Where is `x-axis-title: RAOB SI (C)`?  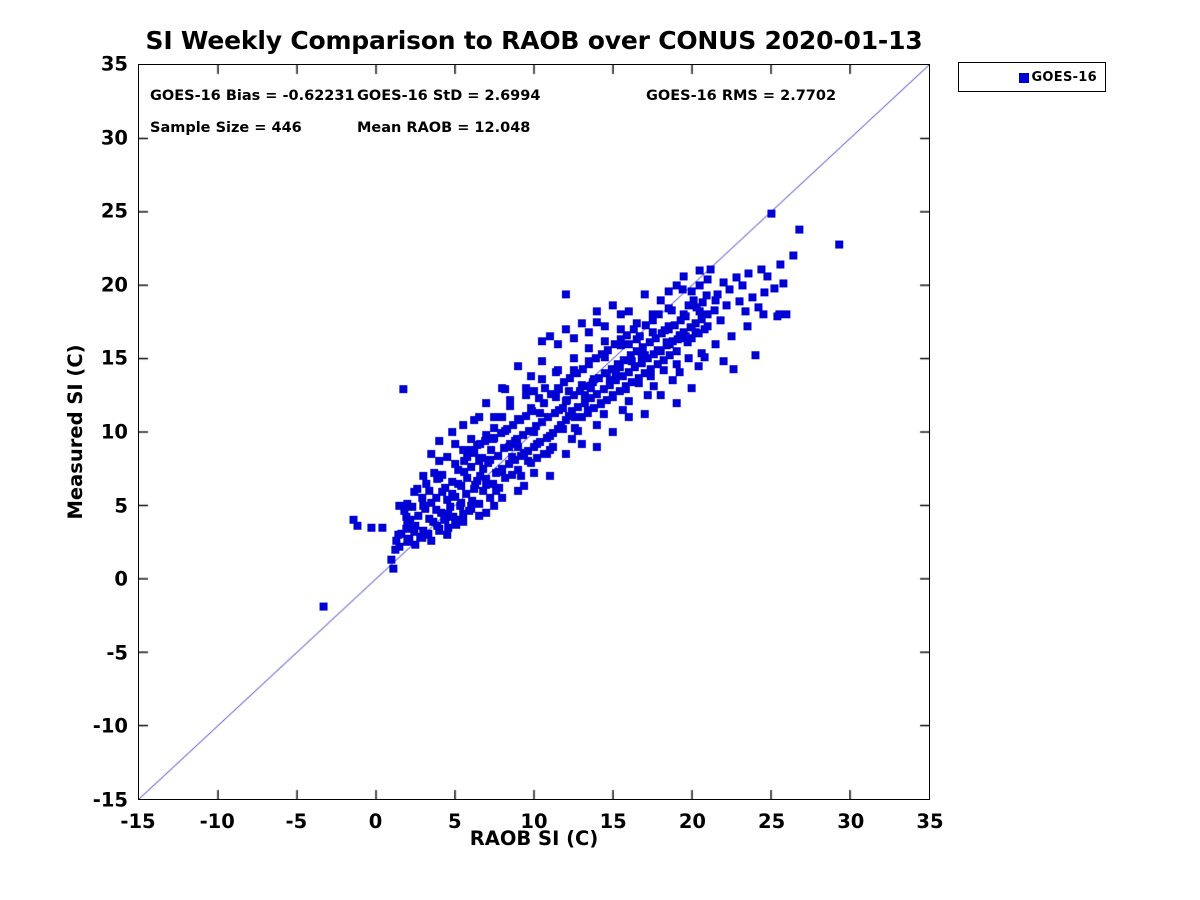 x-axis-title: RAOB SI (C) is located at coordinates (534, 838).